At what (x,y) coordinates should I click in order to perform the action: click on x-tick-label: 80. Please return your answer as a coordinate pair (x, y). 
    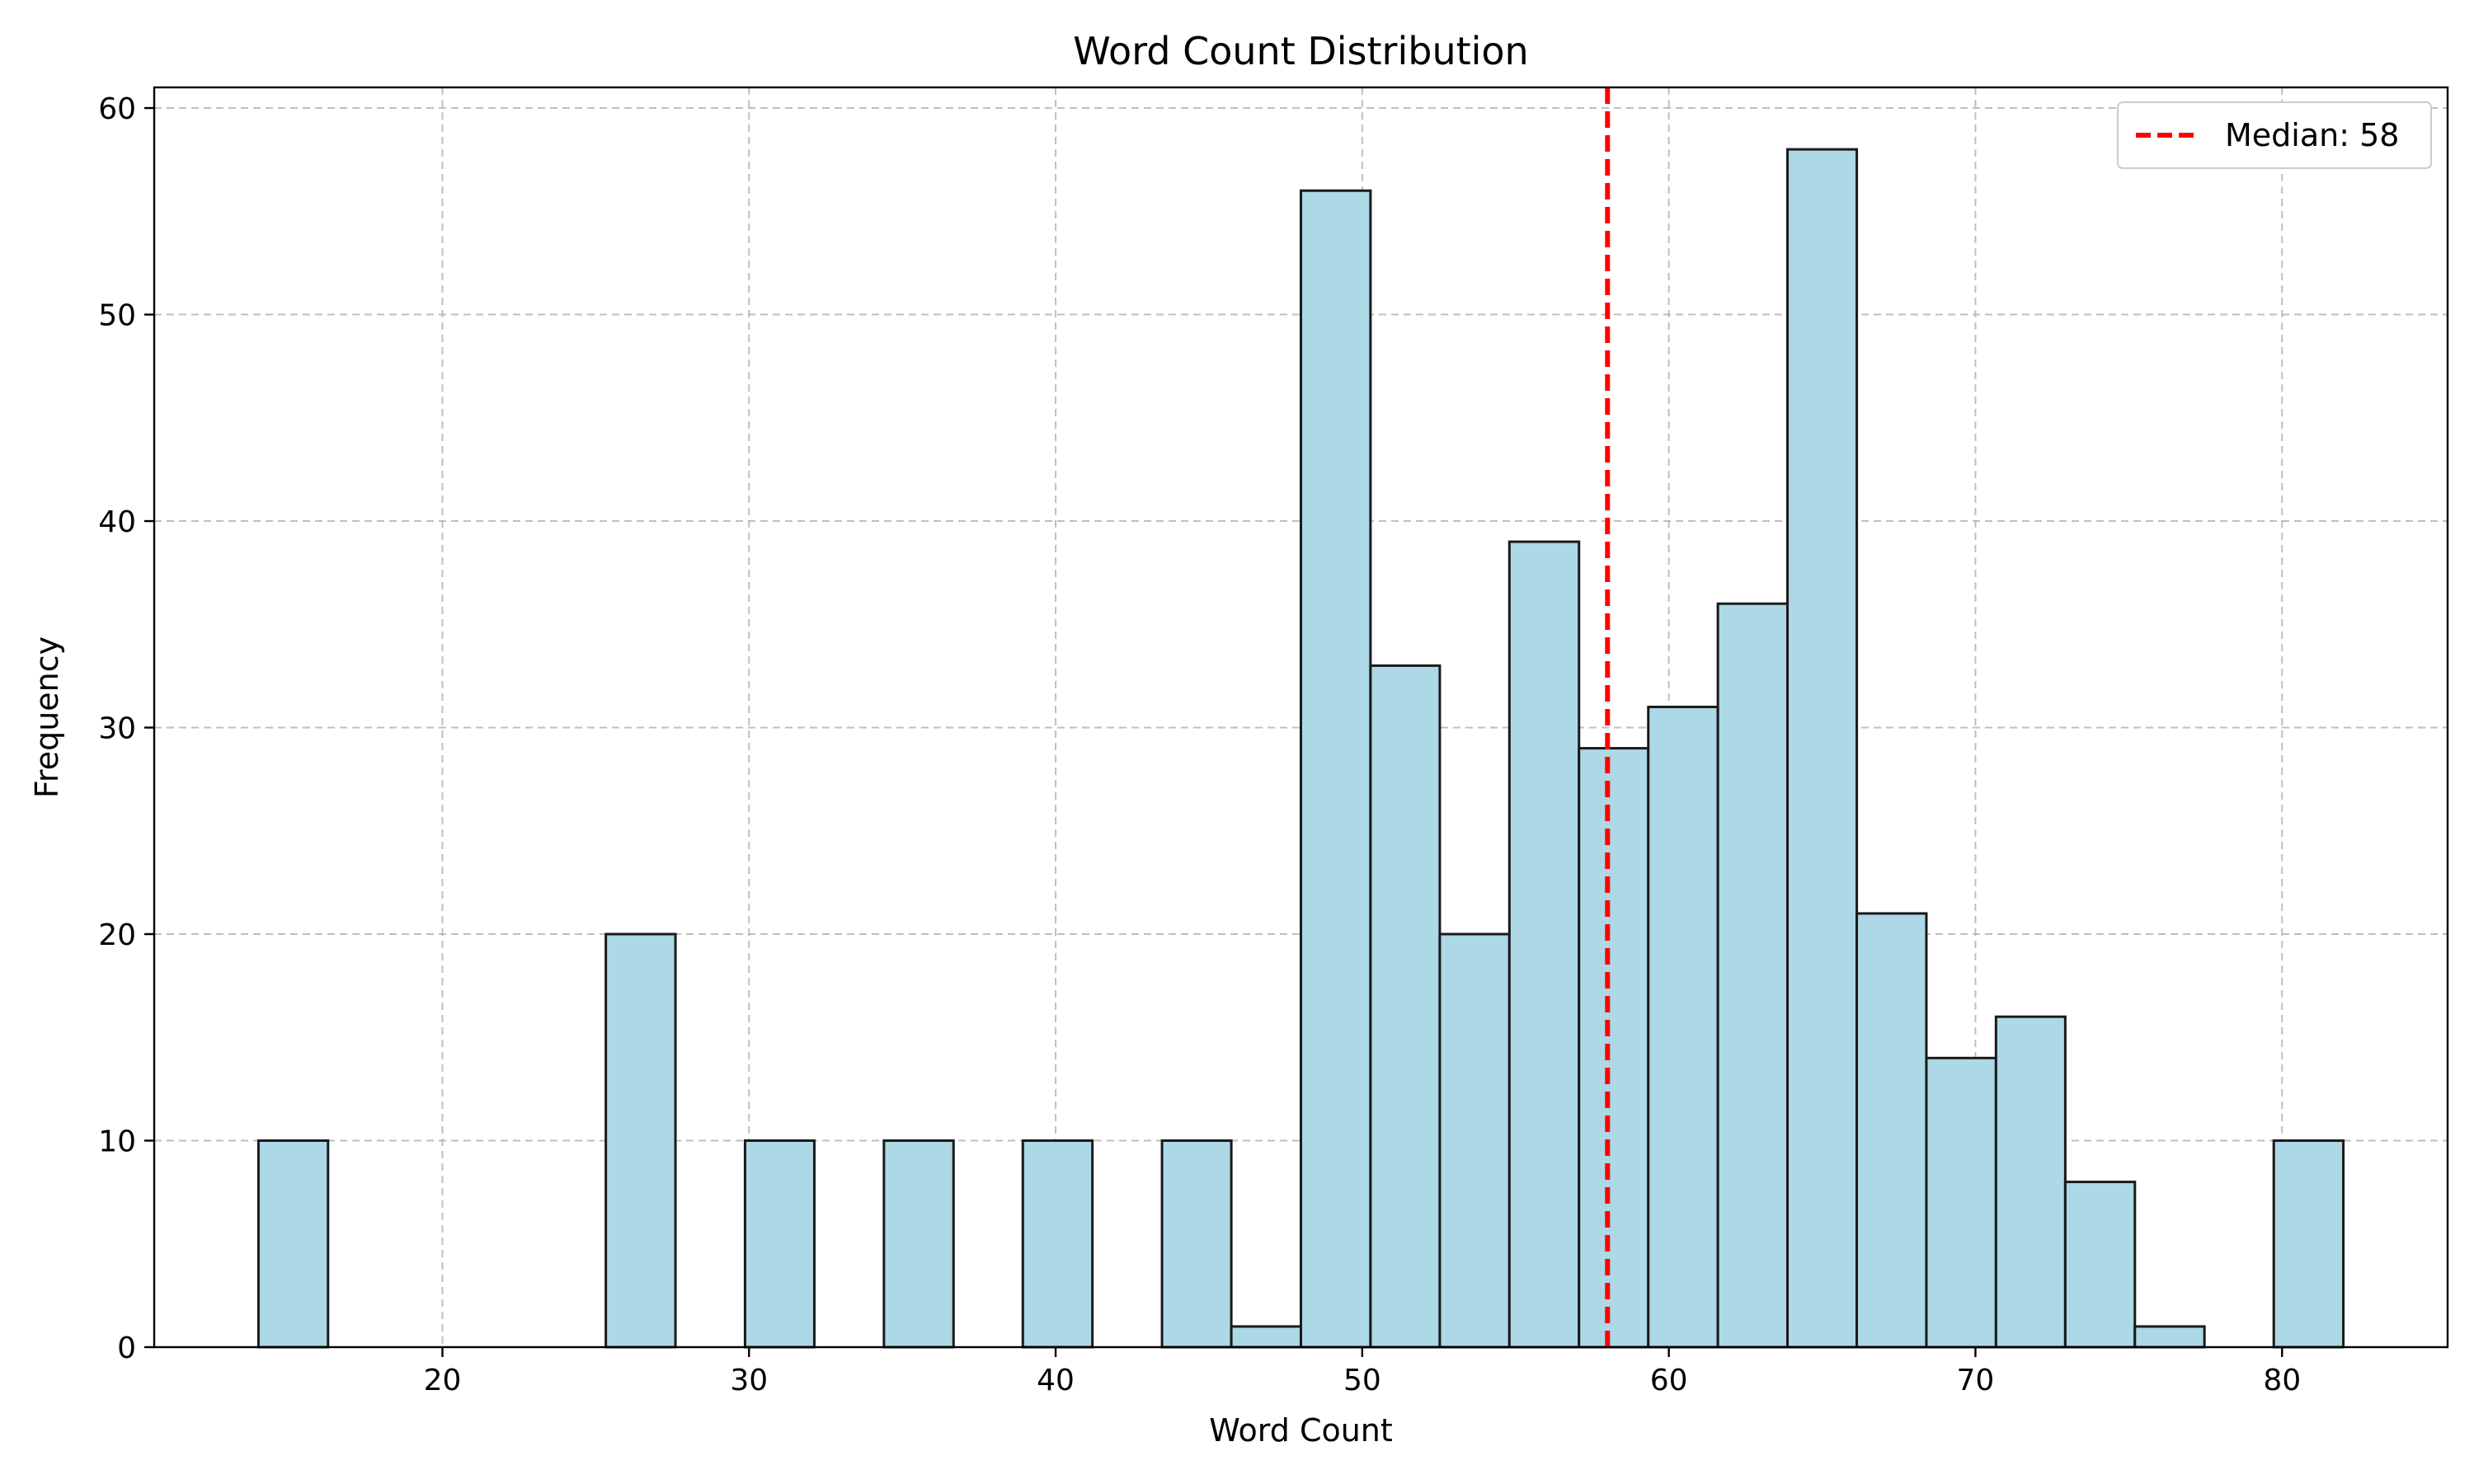
    Looking at the image, I should click on (2282, 1380).